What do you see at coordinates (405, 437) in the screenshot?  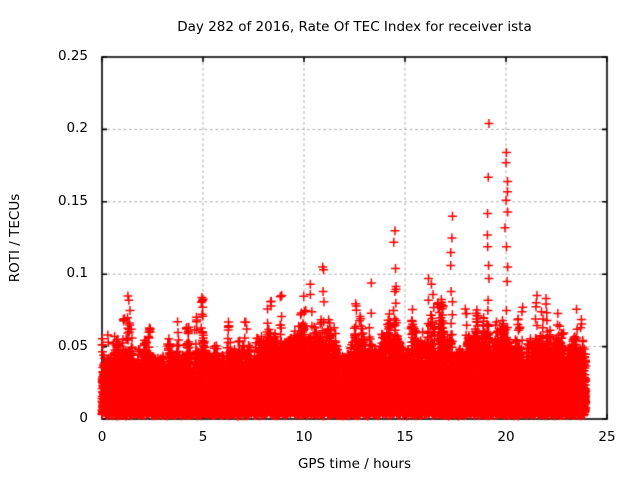 I see `x-tick-label: 15` at bounding box center [405, 437].